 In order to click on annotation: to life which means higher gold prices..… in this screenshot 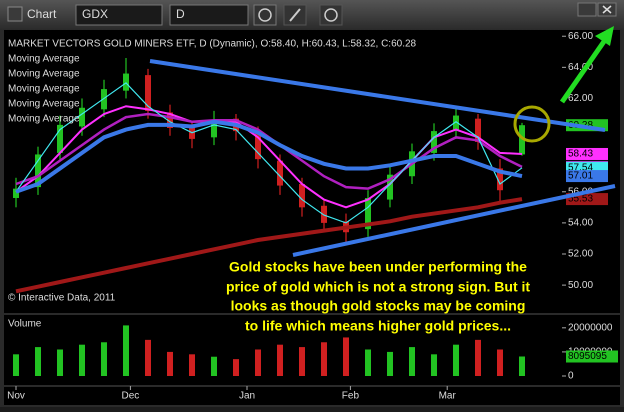, I will do `click(378, 326)`.